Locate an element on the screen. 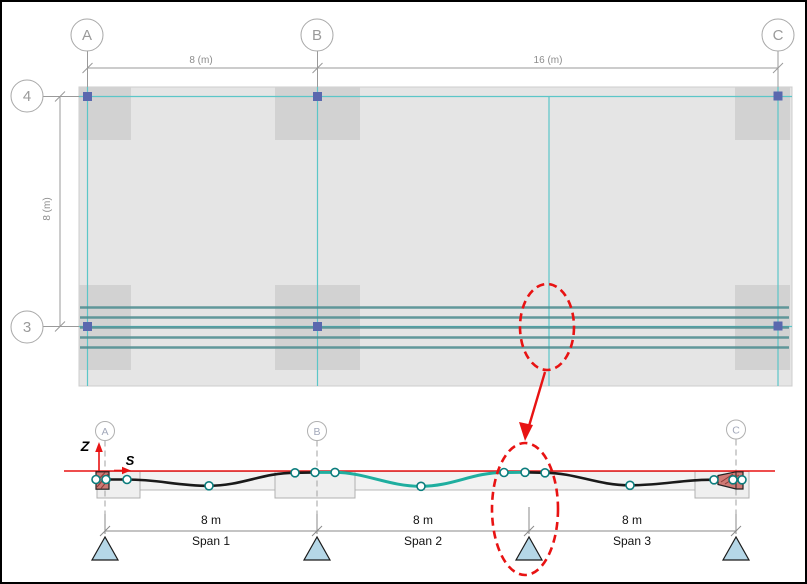 Image resolution: width=807 pixels, height=584 pixels. dim-label-left: 8 (m) is located at coordinates (47, 208).